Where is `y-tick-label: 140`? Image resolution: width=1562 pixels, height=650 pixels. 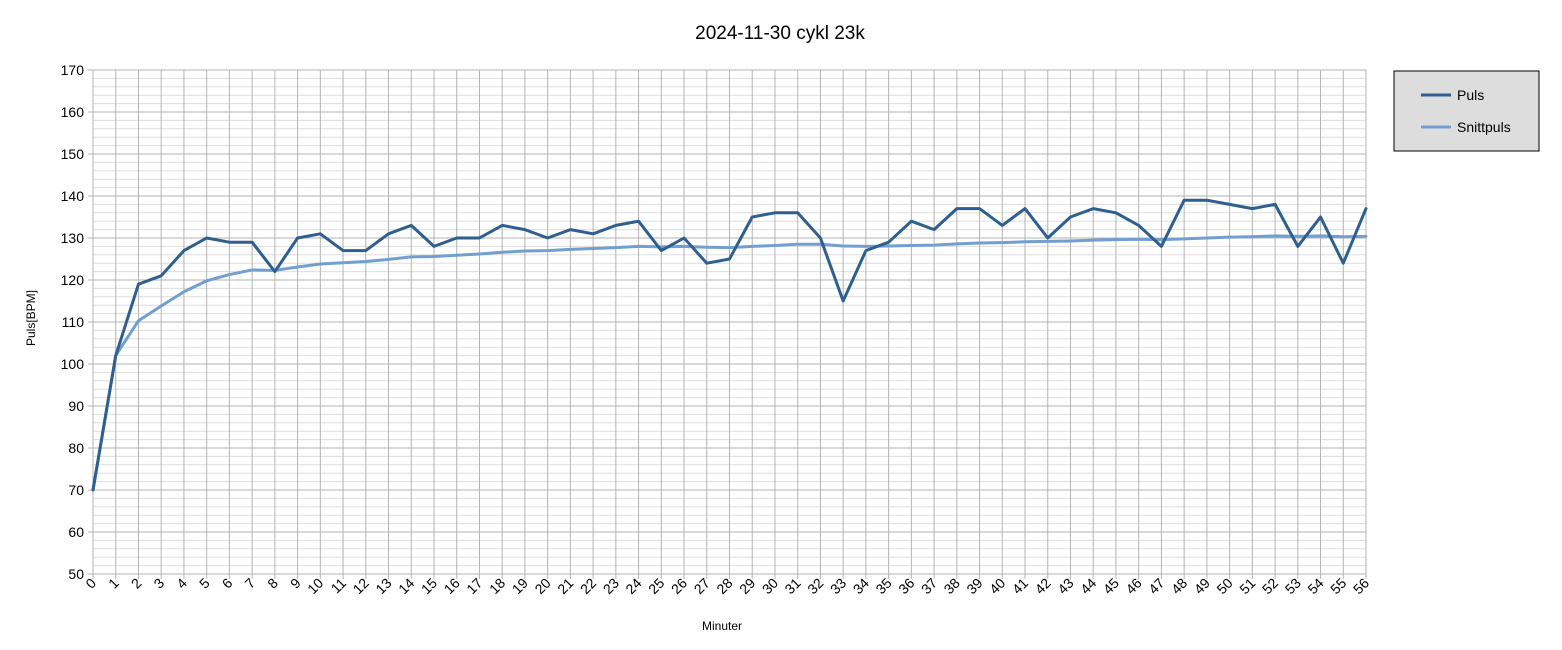 y-tick-label: 140 is located at coordinates (73, 196).